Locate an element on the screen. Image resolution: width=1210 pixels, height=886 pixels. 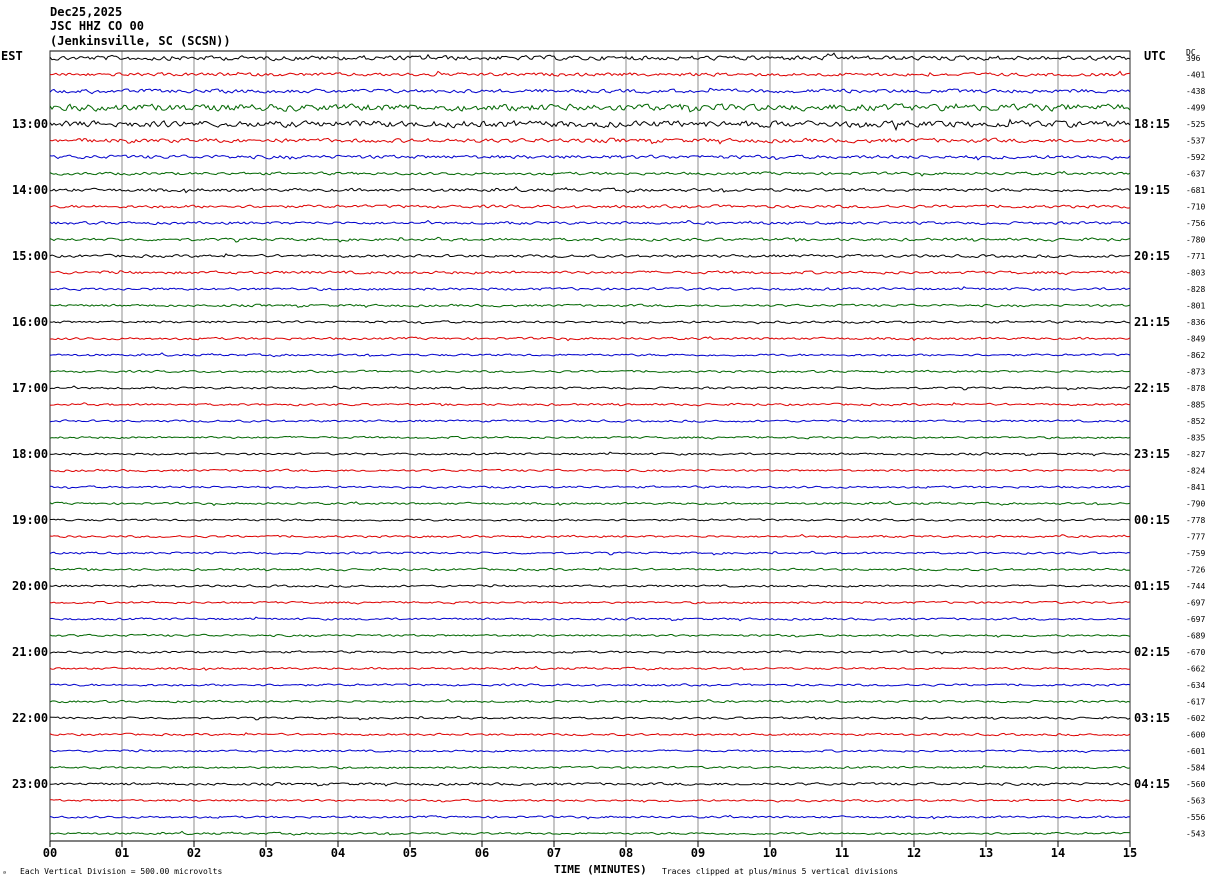
dc-offset-label: -777 is located at coordinates (1195, 537).